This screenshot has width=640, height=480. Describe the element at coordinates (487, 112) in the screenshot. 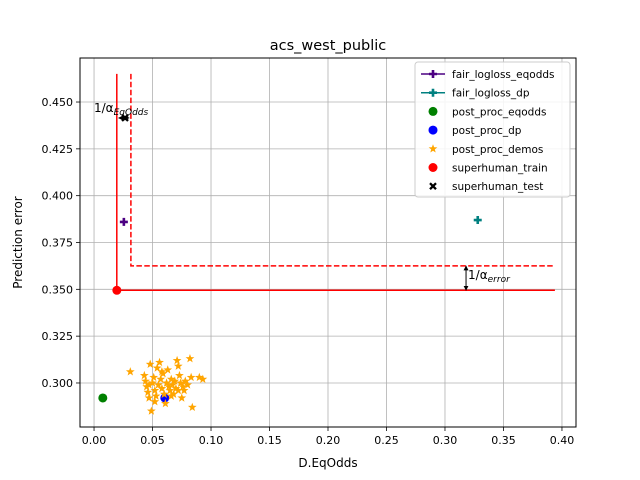

I see `legend-item-post_proc_eqodds: post_proc_eqodds` at that location.